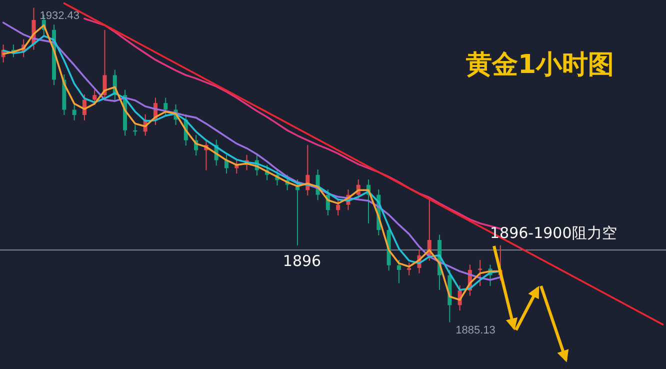  Describe the element at coordinates (302, 261) in the screenshot. I see `ref-line-label: 1896` at that location.